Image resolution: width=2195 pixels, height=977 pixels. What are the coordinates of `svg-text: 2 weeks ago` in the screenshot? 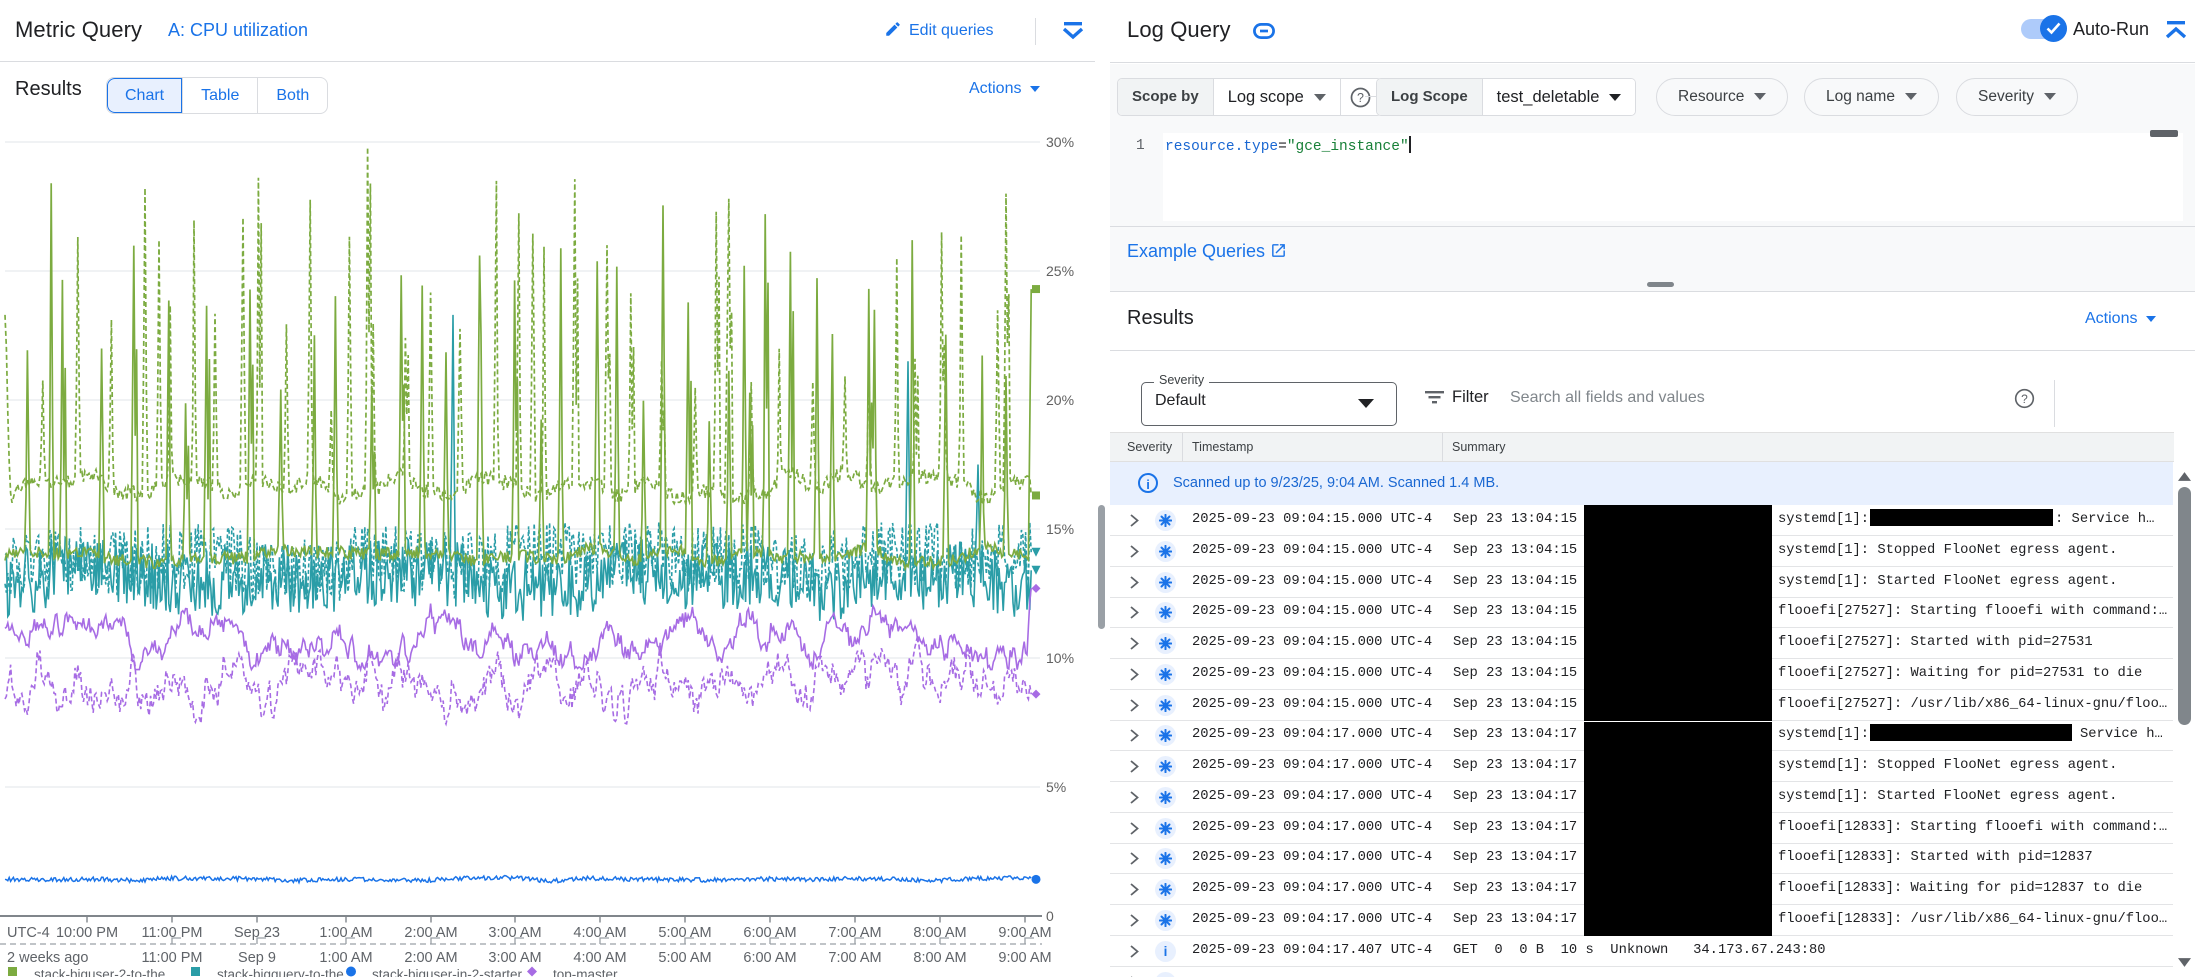 It's located at (47, 958).